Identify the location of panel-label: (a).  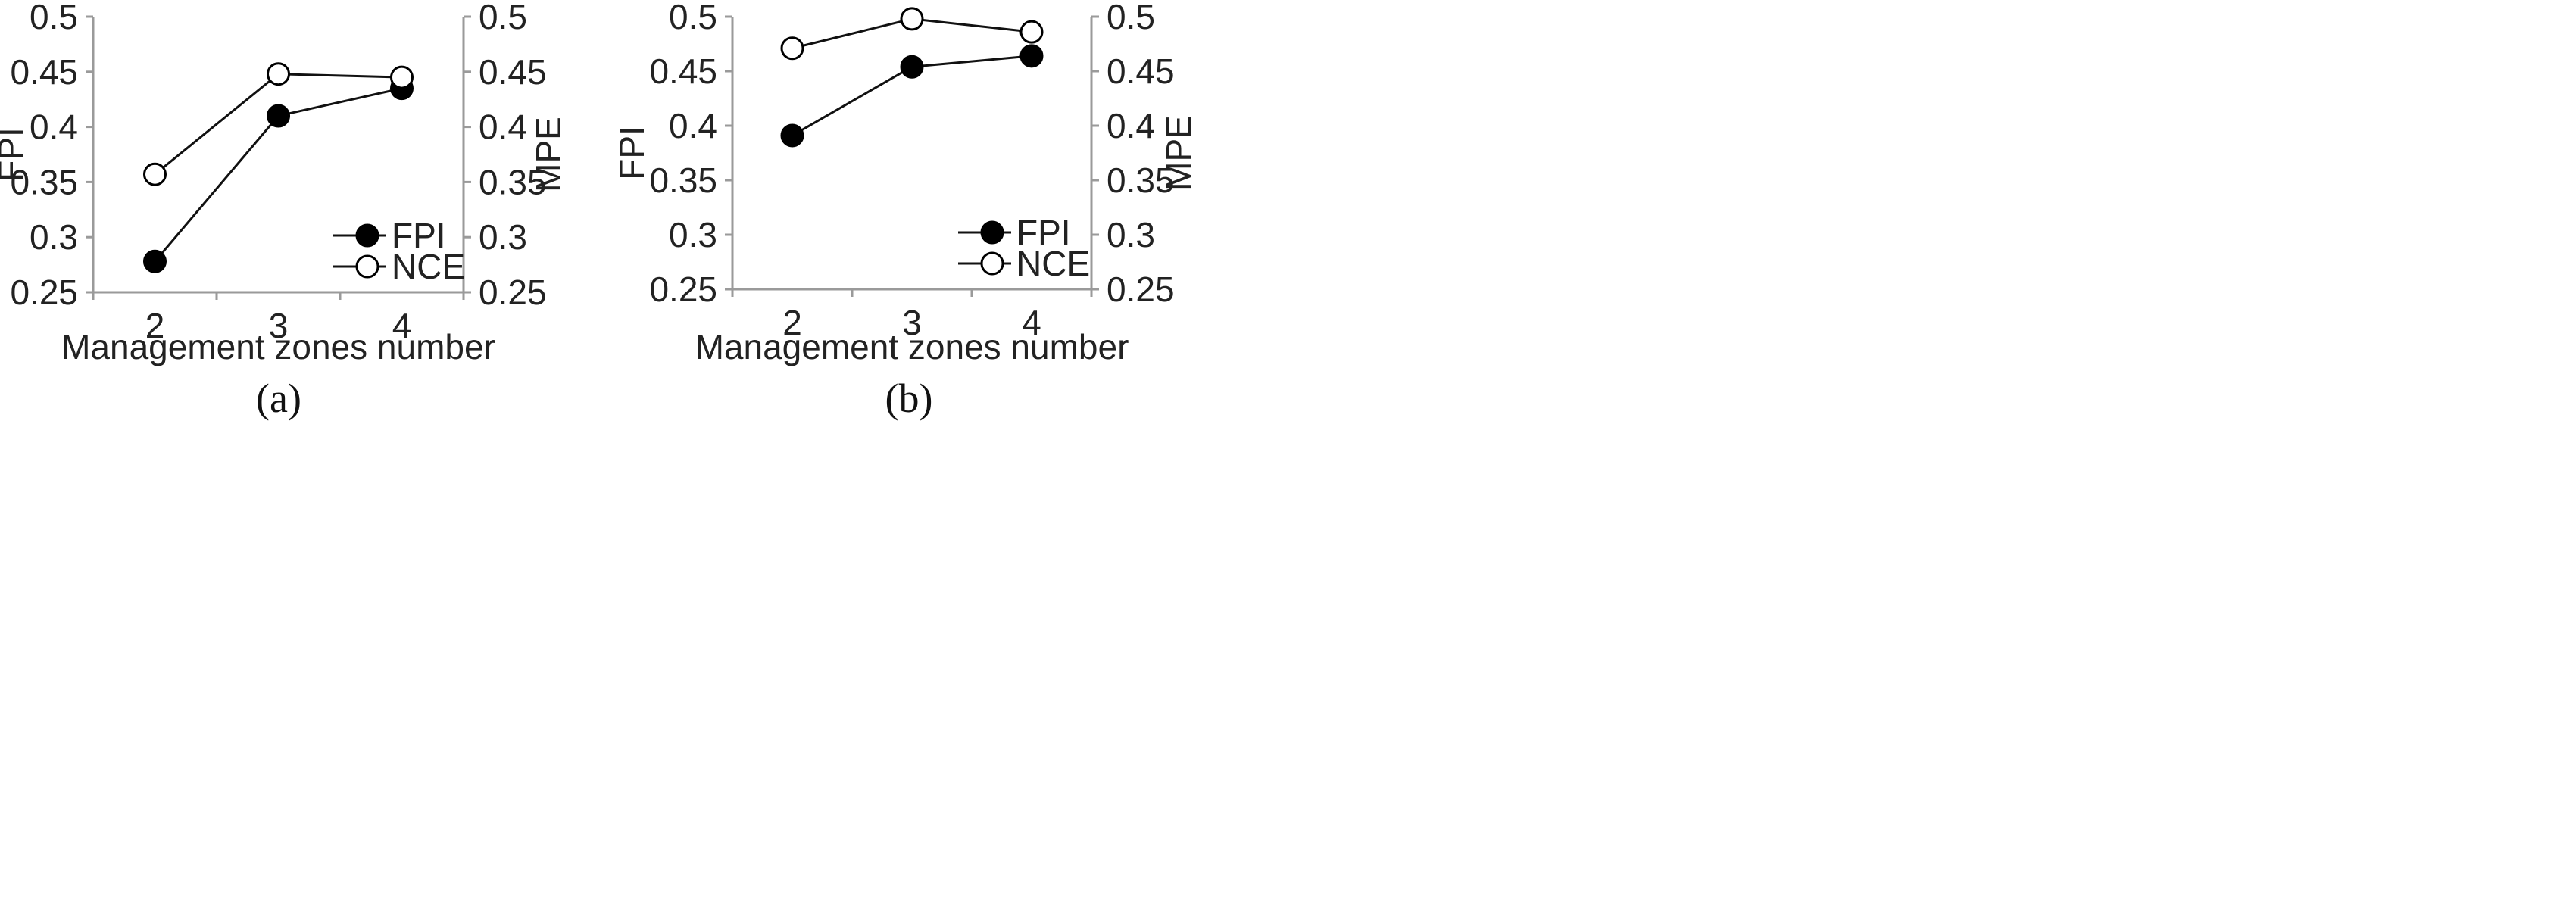
(279, 398).